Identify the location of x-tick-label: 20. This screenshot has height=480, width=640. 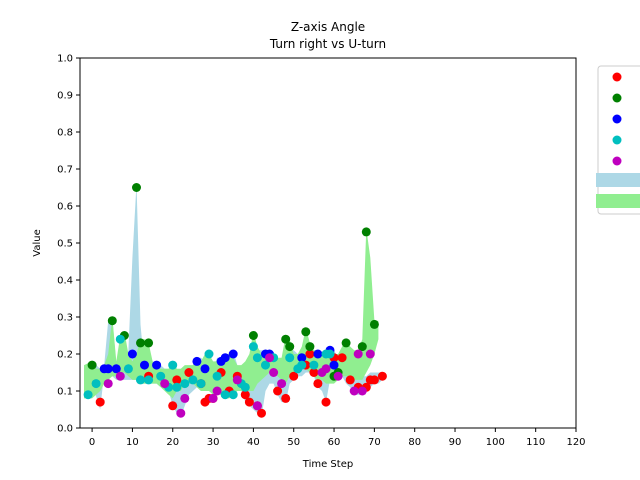
(172, 442).